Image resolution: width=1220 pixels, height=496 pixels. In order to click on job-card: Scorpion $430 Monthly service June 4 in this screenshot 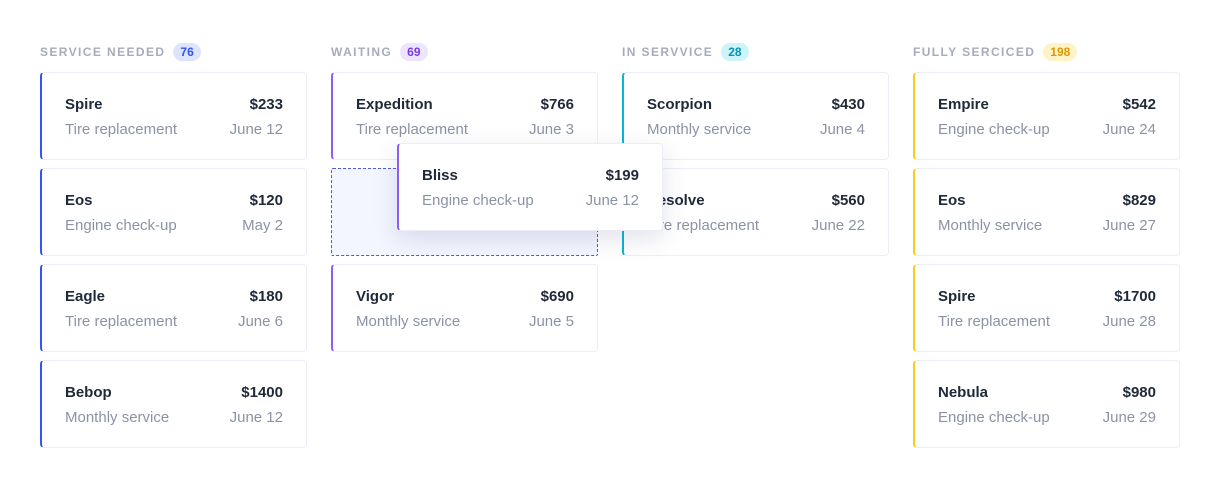, I will do `click(755, 116)`.